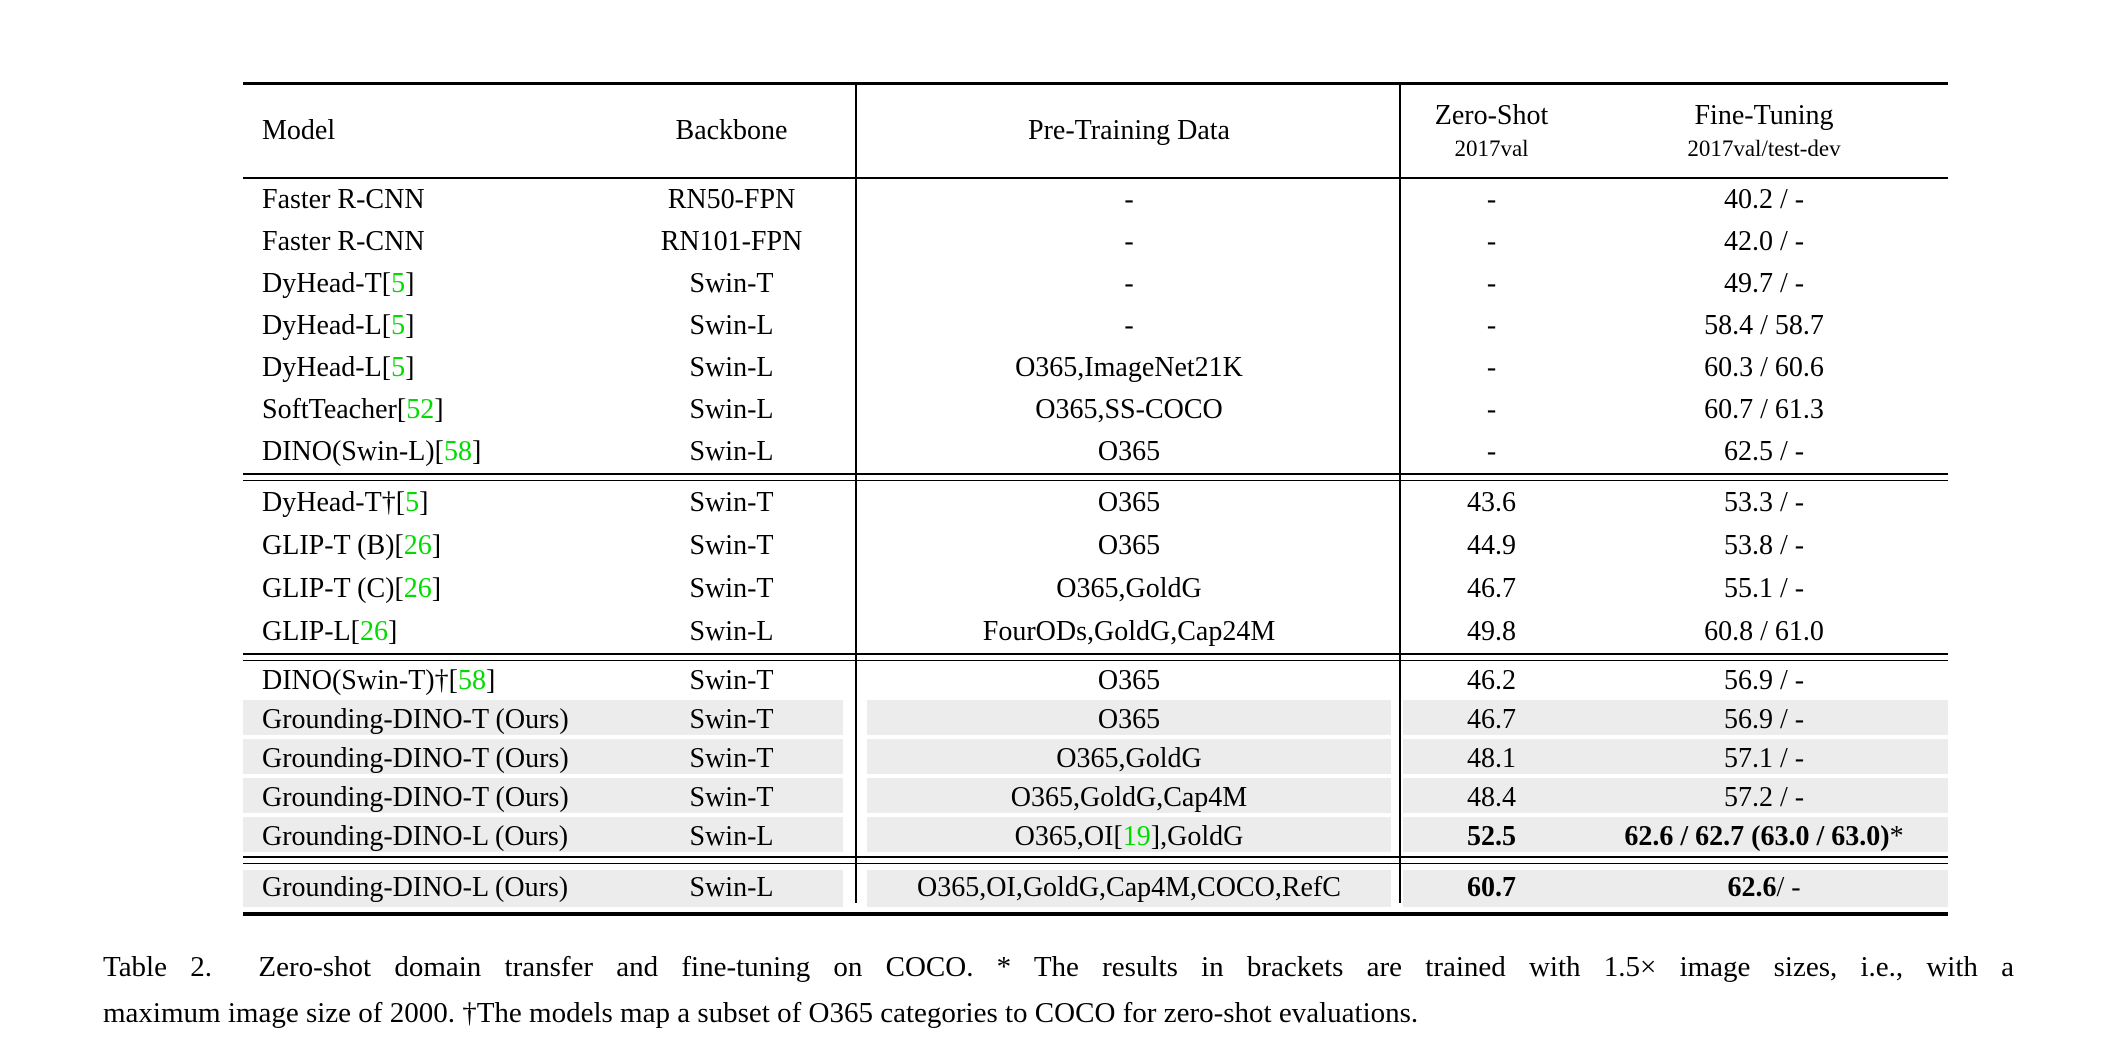 This screenshot has width=2116, height=1049. What do you see at coordinates (1491, 148) in the screenshot?
I see `column-header-zero-shot-sublabel: 2017val` at bounding box center [1491, 148].